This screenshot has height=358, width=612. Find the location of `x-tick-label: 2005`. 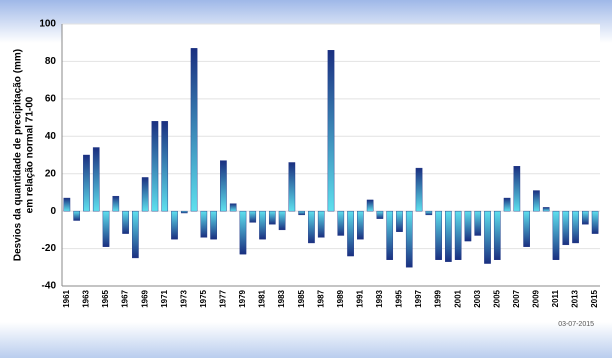

x-tick-label: 2005 is located at coordinates (496, 298).